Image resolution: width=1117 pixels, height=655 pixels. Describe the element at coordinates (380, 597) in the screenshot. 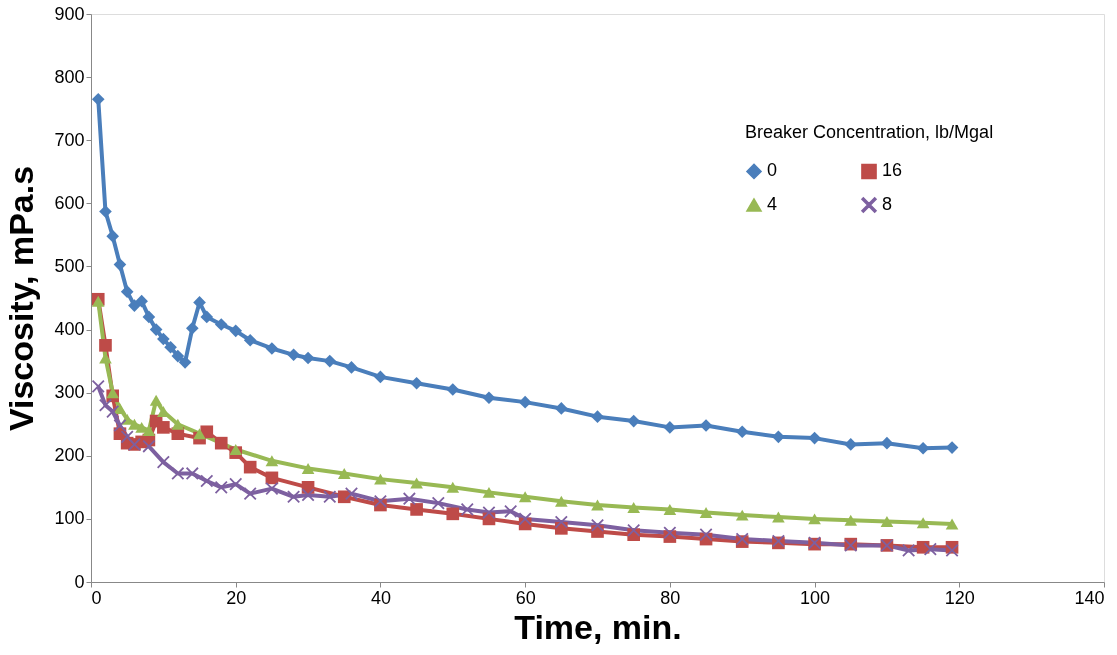

I see `x-tick-label: 40` at that location.